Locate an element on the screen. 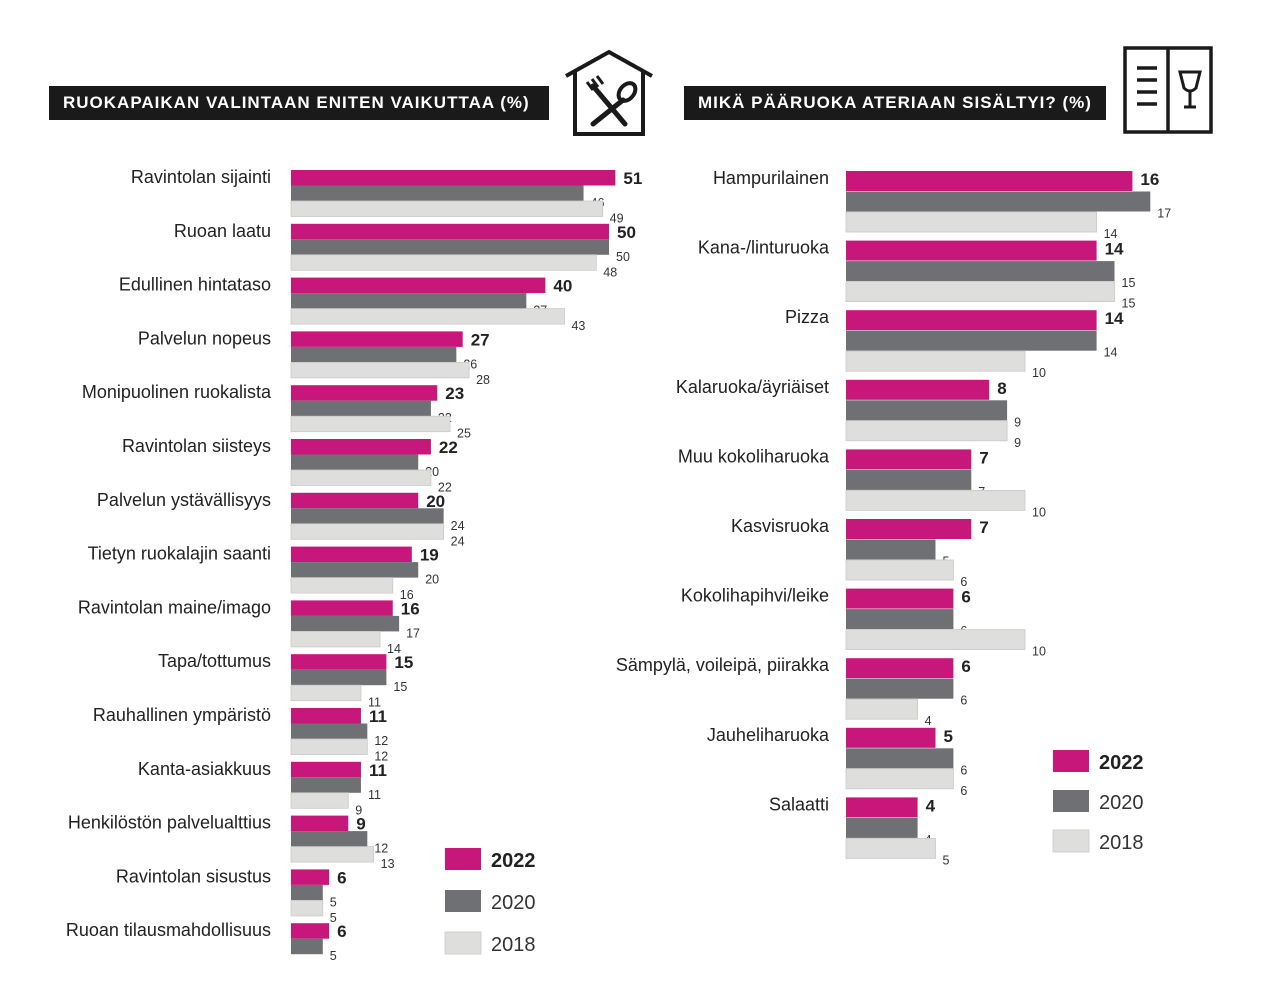  legend-swatch-2020 is located at coordinates (463, 901).